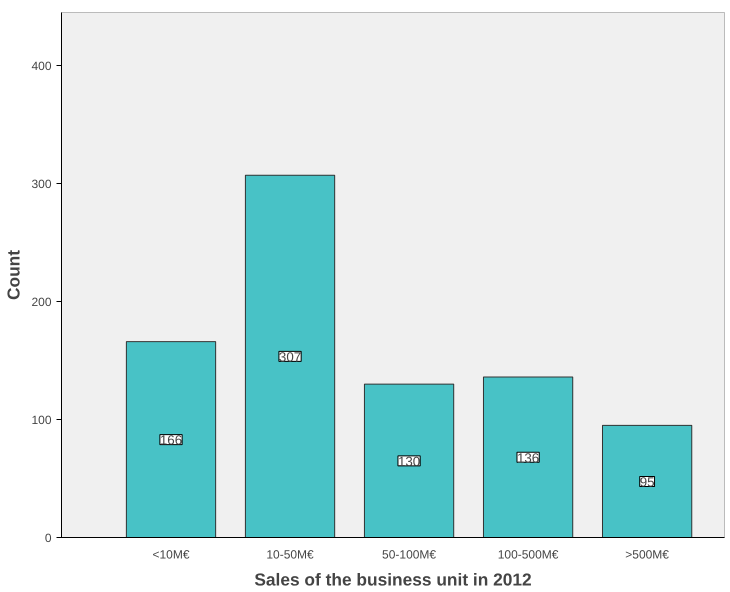 This screenshot has height=592, width=730. I want to click on x-tick-label: 100-500M€, so click(528, 555).